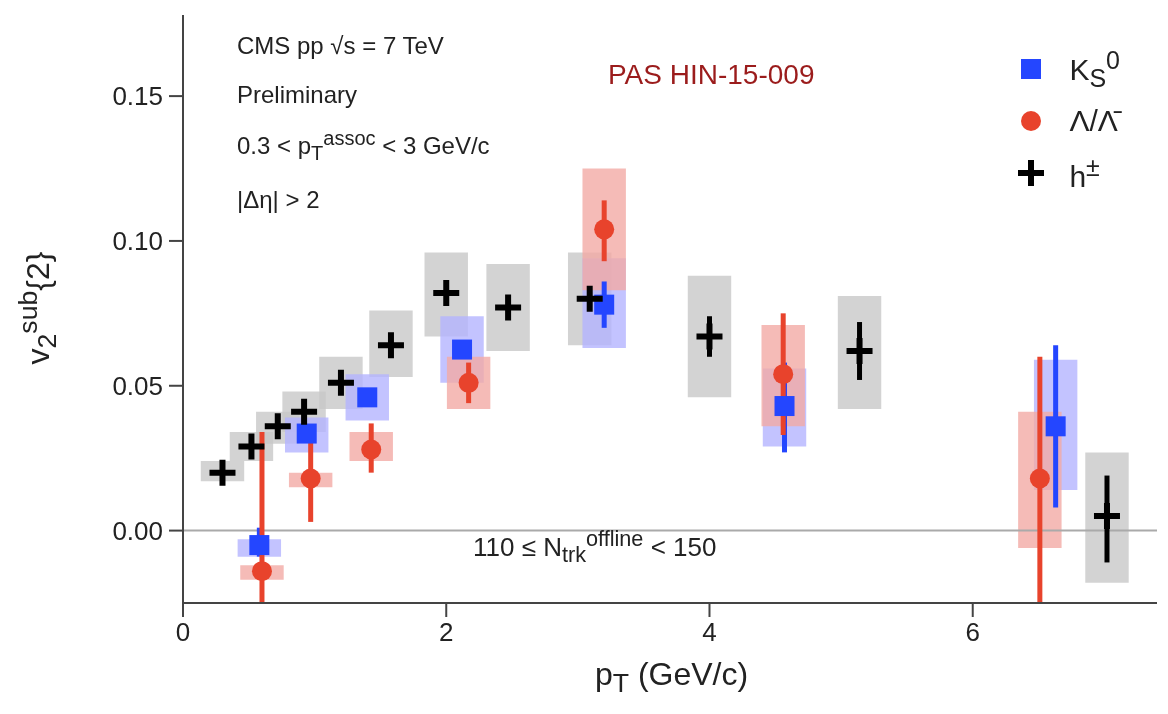 The width and height of the screenshot is (1168, 714). I want to click on x-tick-label: 6, so click(972, 632).